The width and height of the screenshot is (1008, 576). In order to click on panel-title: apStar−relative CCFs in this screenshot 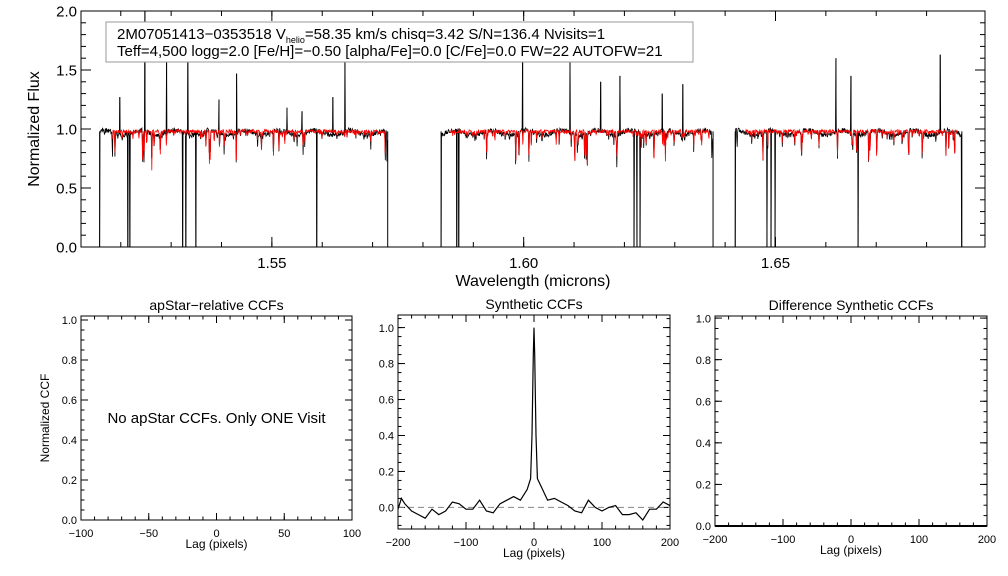, I will do `click(216, 305)`.